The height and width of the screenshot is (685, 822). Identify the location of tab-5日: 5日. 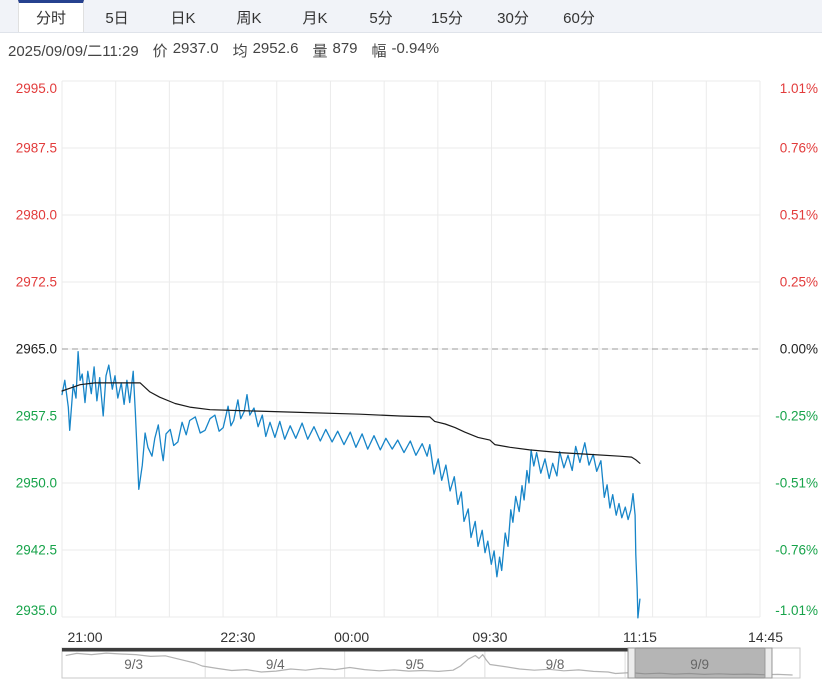
(117, 18).